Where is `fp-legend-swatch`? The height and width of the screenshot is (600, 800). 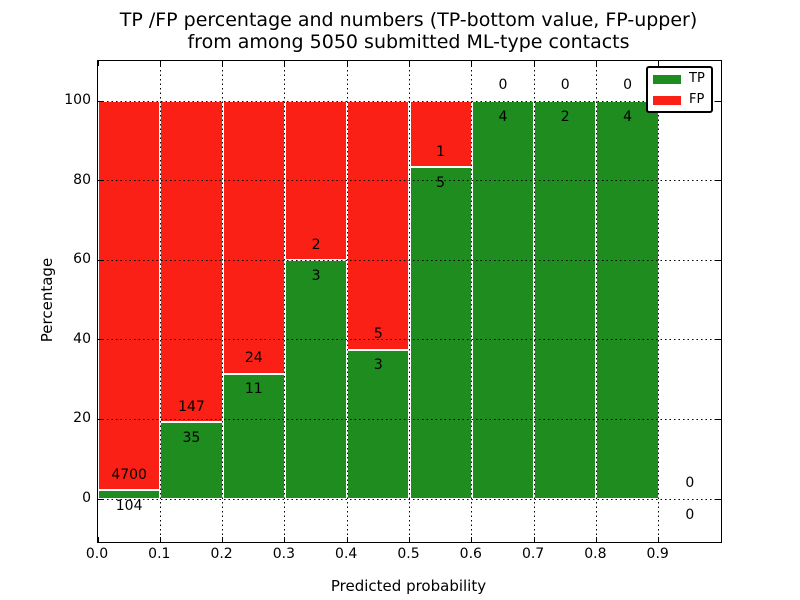 fp-legend-swatch is located at coordinates (667, 100).